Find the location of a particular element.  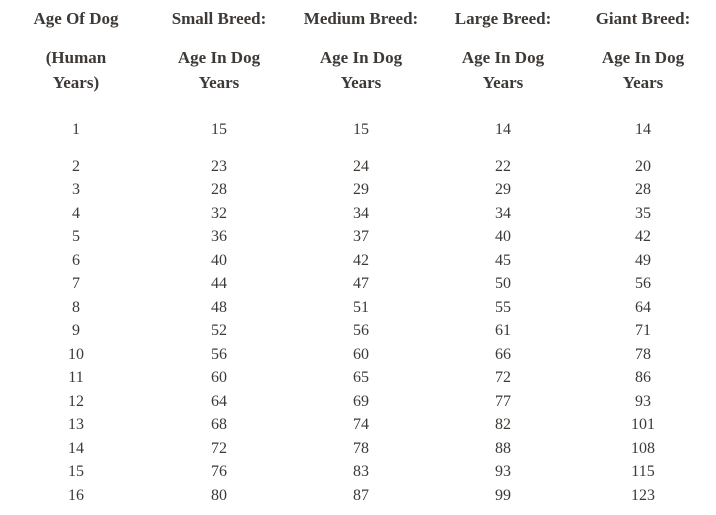

cell-large-breed: 93 is located at coordinates (503, 471).